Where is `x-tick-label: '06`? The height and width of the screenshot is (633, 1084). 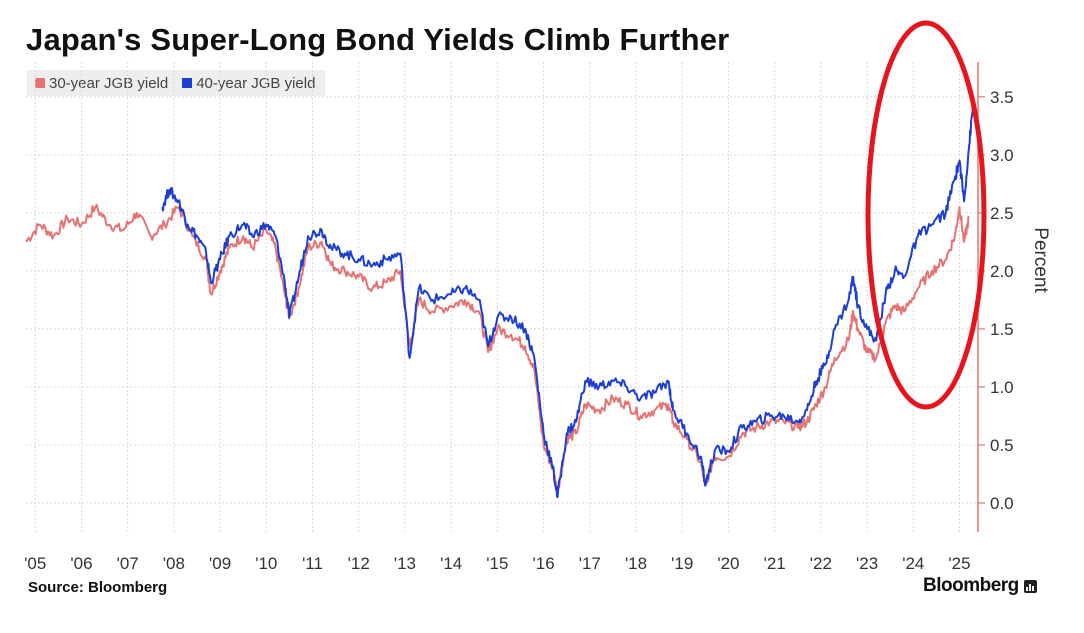
x-tick-label: '06 is located at coordinates (81, 563).